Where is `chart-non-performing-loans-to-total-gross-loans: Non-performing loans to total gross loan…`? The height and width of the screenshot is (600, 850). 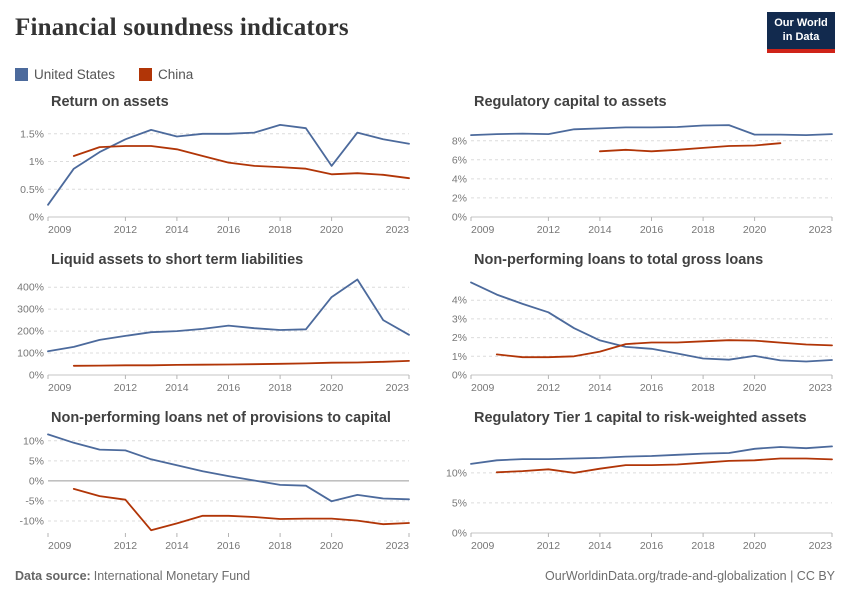 chart-non-performing-loans-to-total-gross-loans: Non-performing loans to total gross loan… is located at coordinates (636, 324).